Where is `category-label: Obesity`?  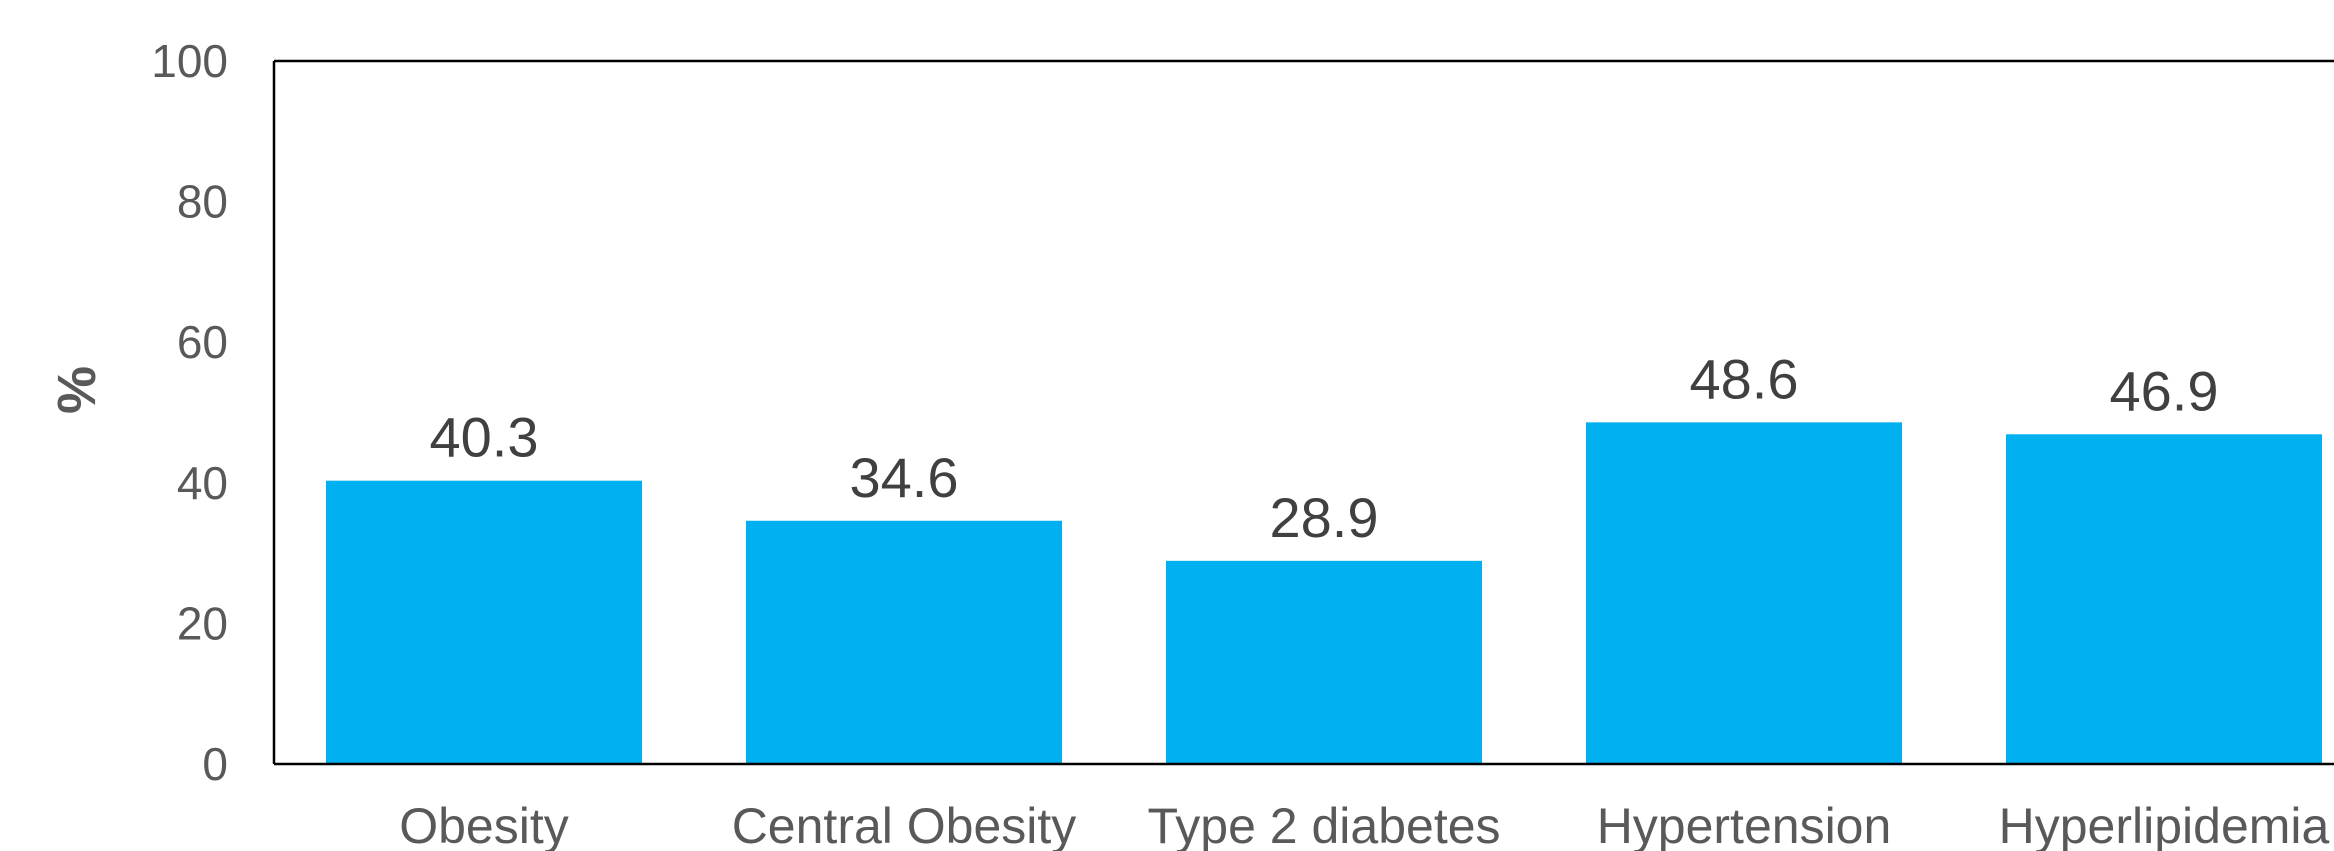
category-label: Obesity is located at coordinates (484, 824).